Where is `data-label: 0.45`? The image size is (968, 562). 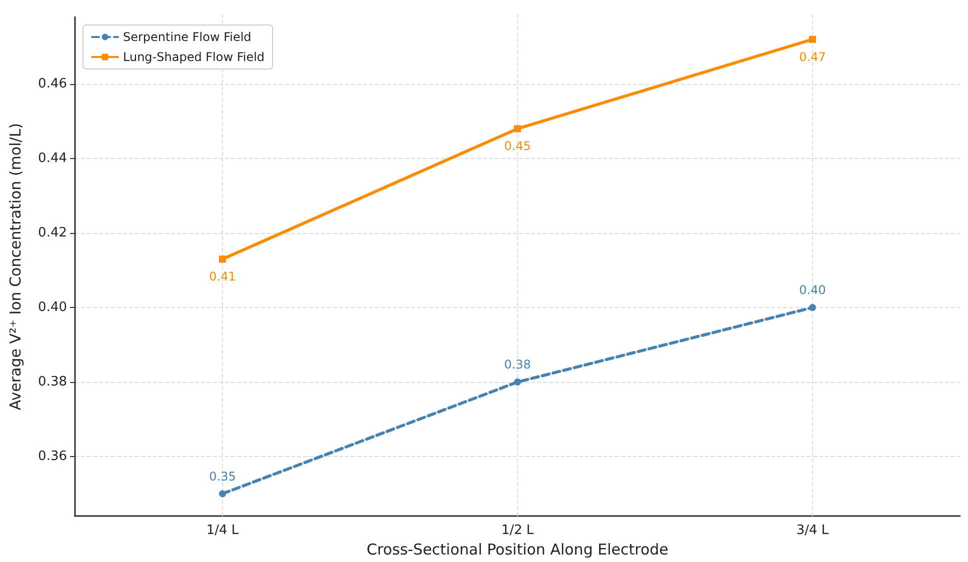 data-label: 0.45 is located at coordinates (517, 146).